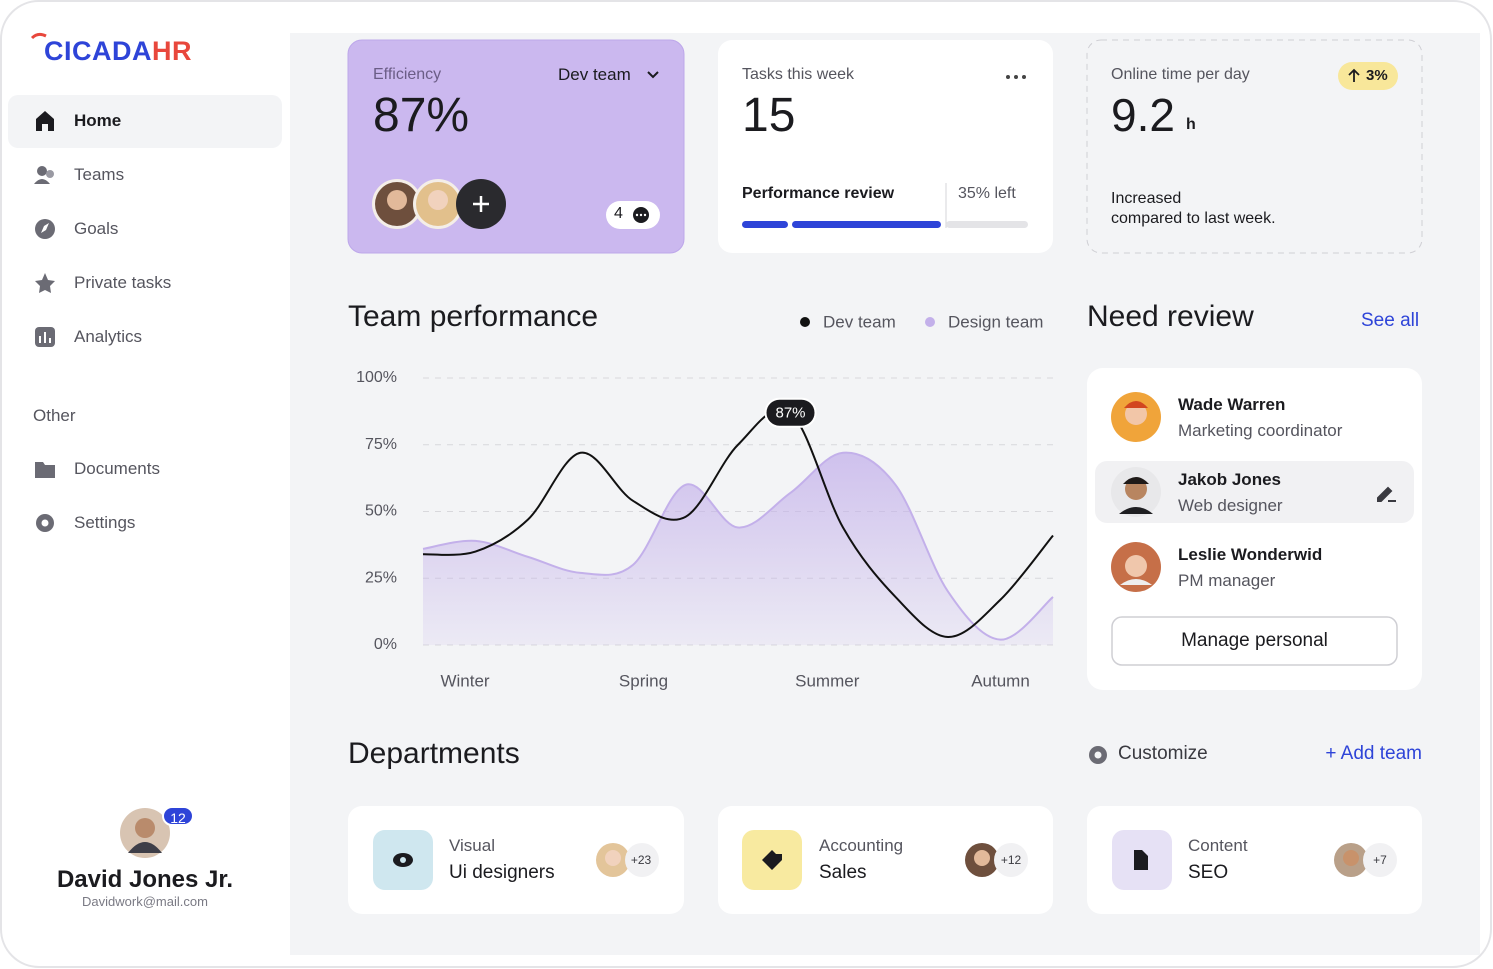  Describe the element at coordinates (641, 860) in the screenshot. I see `member-count: +23` at that location.